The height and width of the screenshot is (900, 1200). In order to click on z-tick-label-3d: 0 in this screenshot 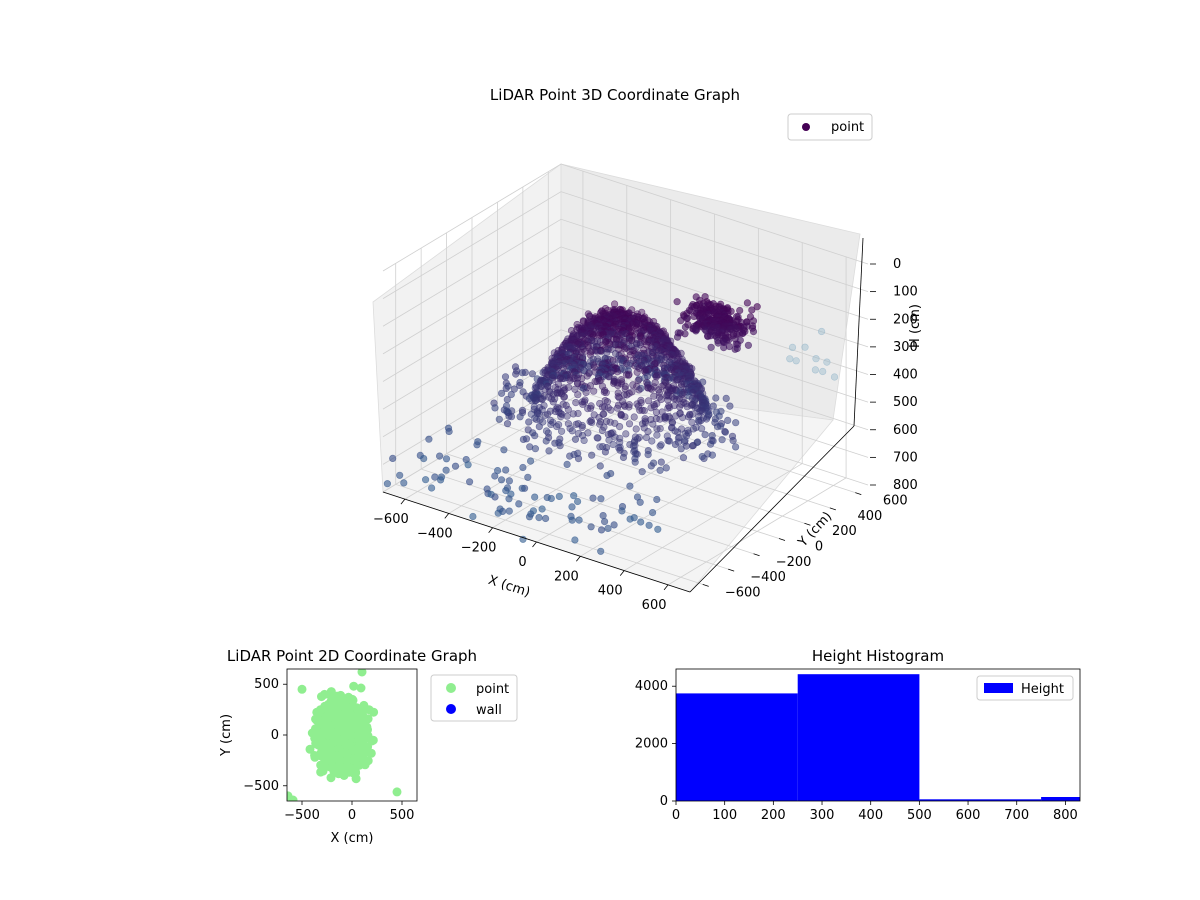, I will do `click(897, 264)`.